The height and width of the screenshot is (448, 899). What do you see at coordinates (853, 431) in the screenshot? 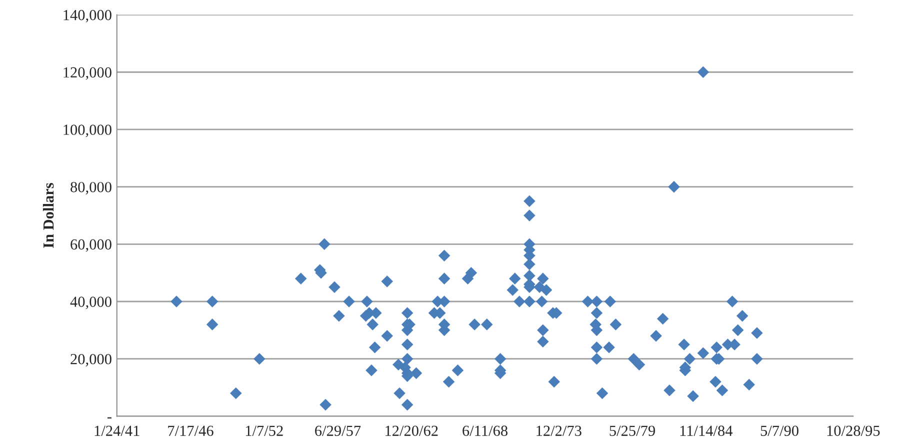
I see `x-tick-label: 10/28/95` at bounding box center [853, 431].